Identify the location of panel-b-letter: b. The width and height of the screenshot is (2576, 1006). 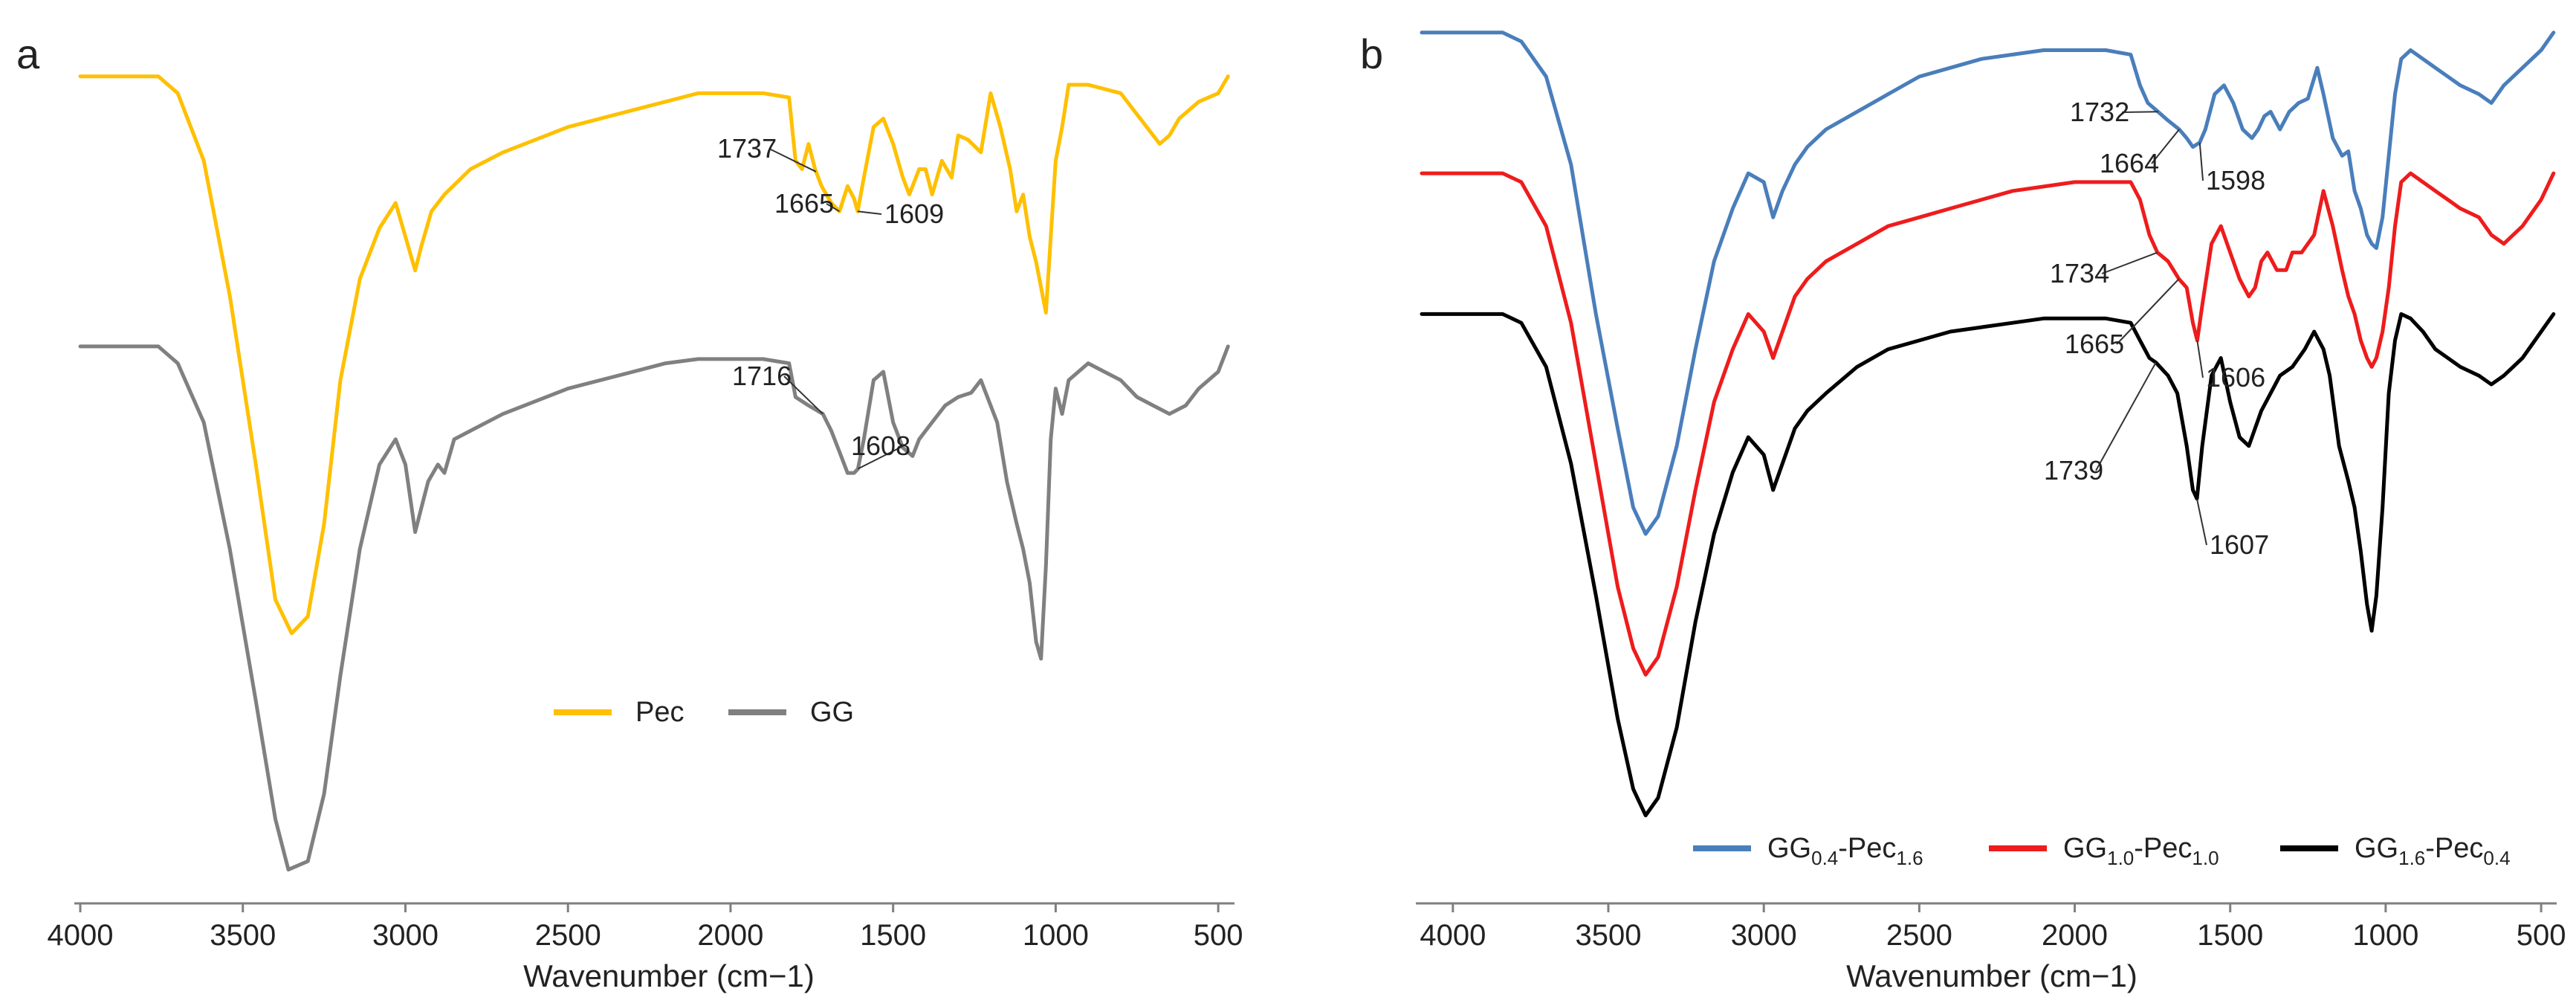
(1371, 53).